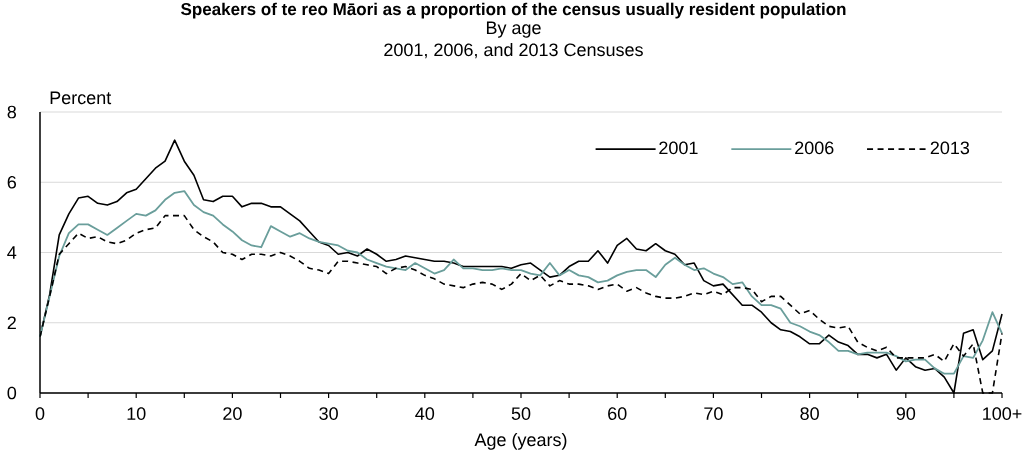 The image size is (1027, 454). I want to click on x-tick-label: 100+, so click(1002, 413).